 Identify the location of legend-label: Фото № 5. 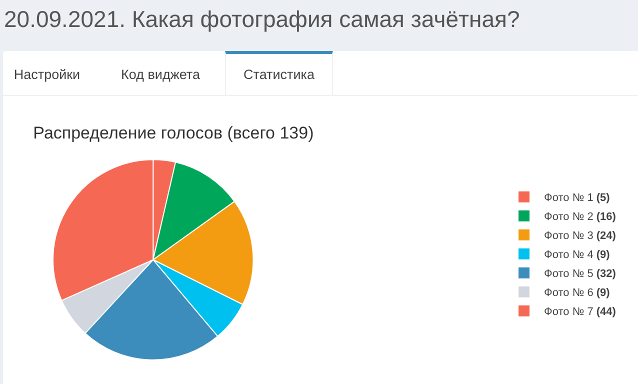
(569, 274).